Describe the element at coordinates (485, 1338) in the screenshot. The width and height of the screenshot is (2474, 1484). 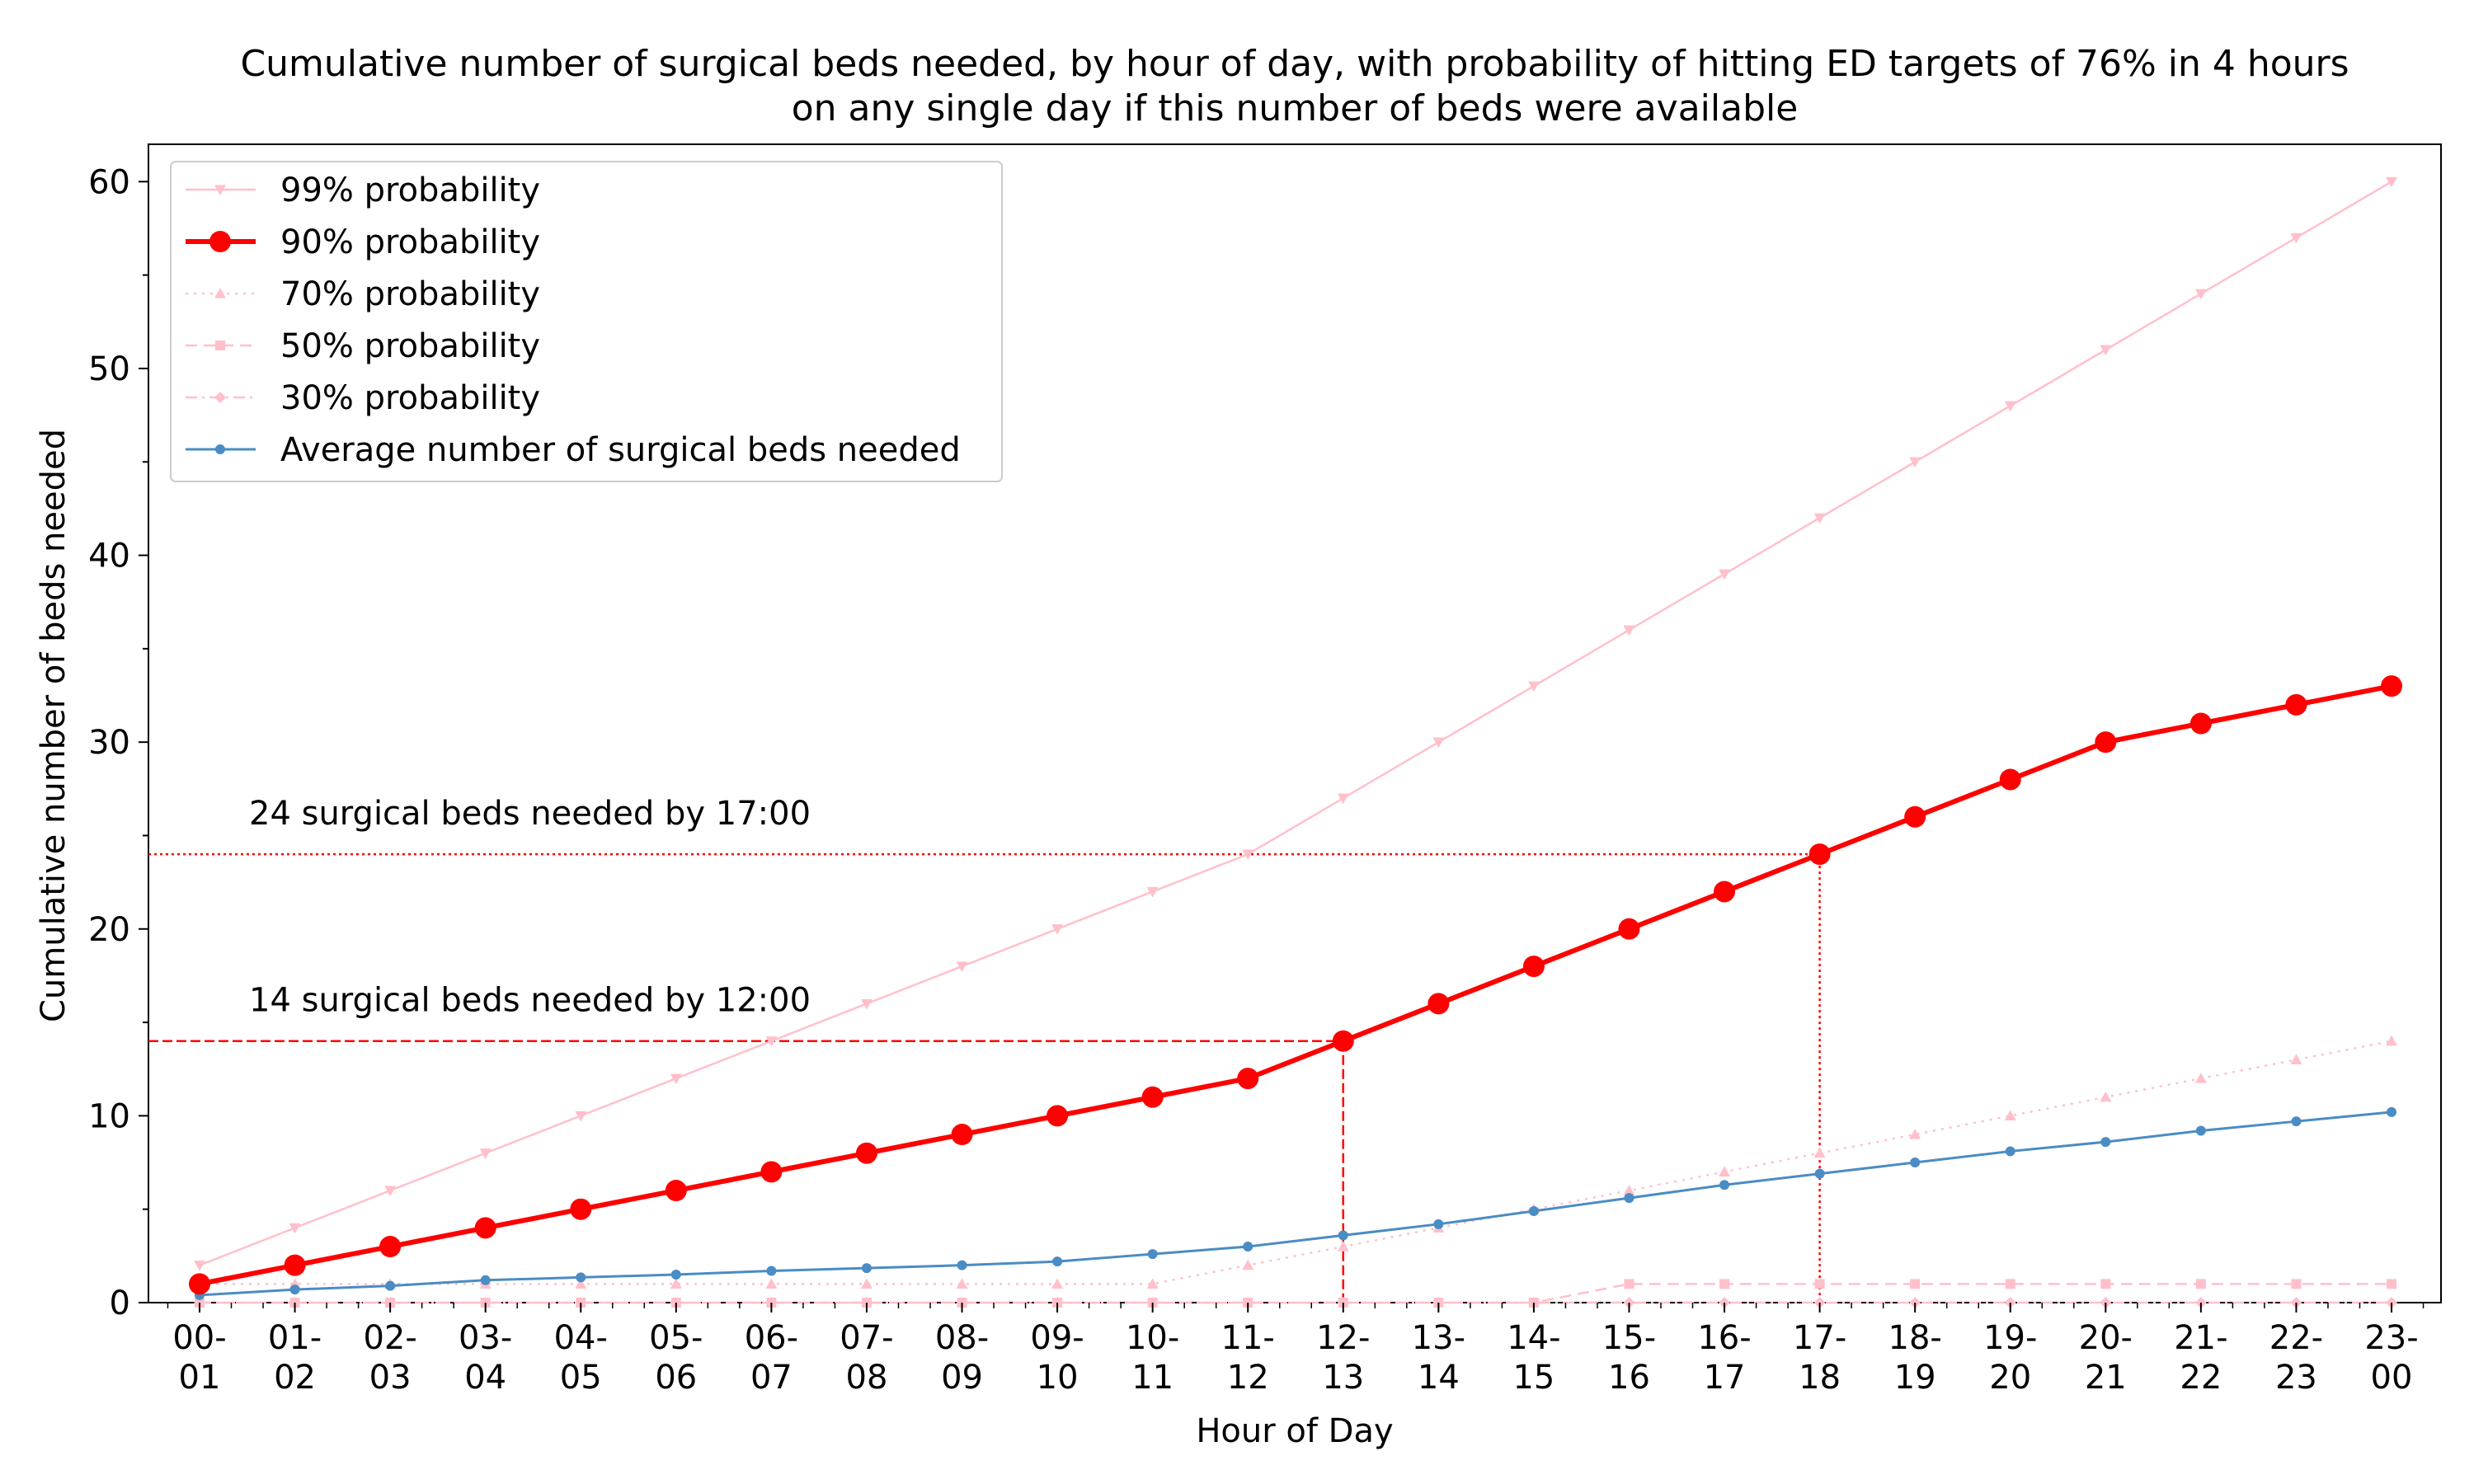
I see `x-tick-label: 03-` at that location.